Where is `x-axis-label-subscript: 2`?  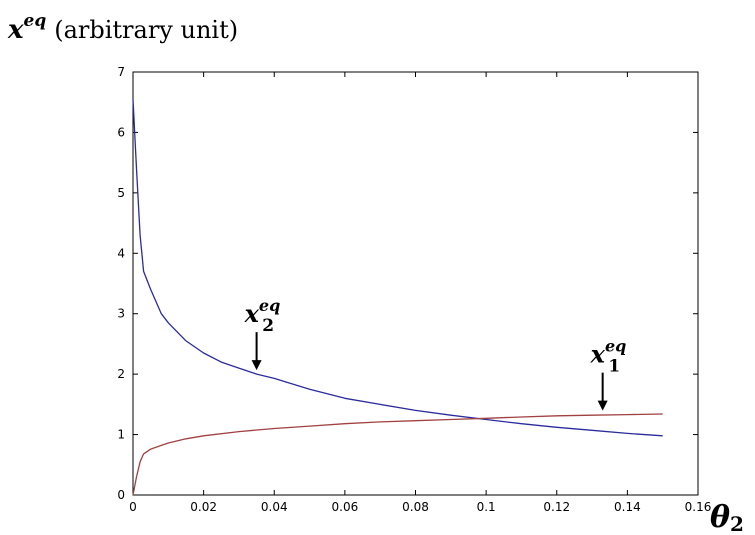 x-axis-label-subscript: 2 is located at coordinates (737, 523).